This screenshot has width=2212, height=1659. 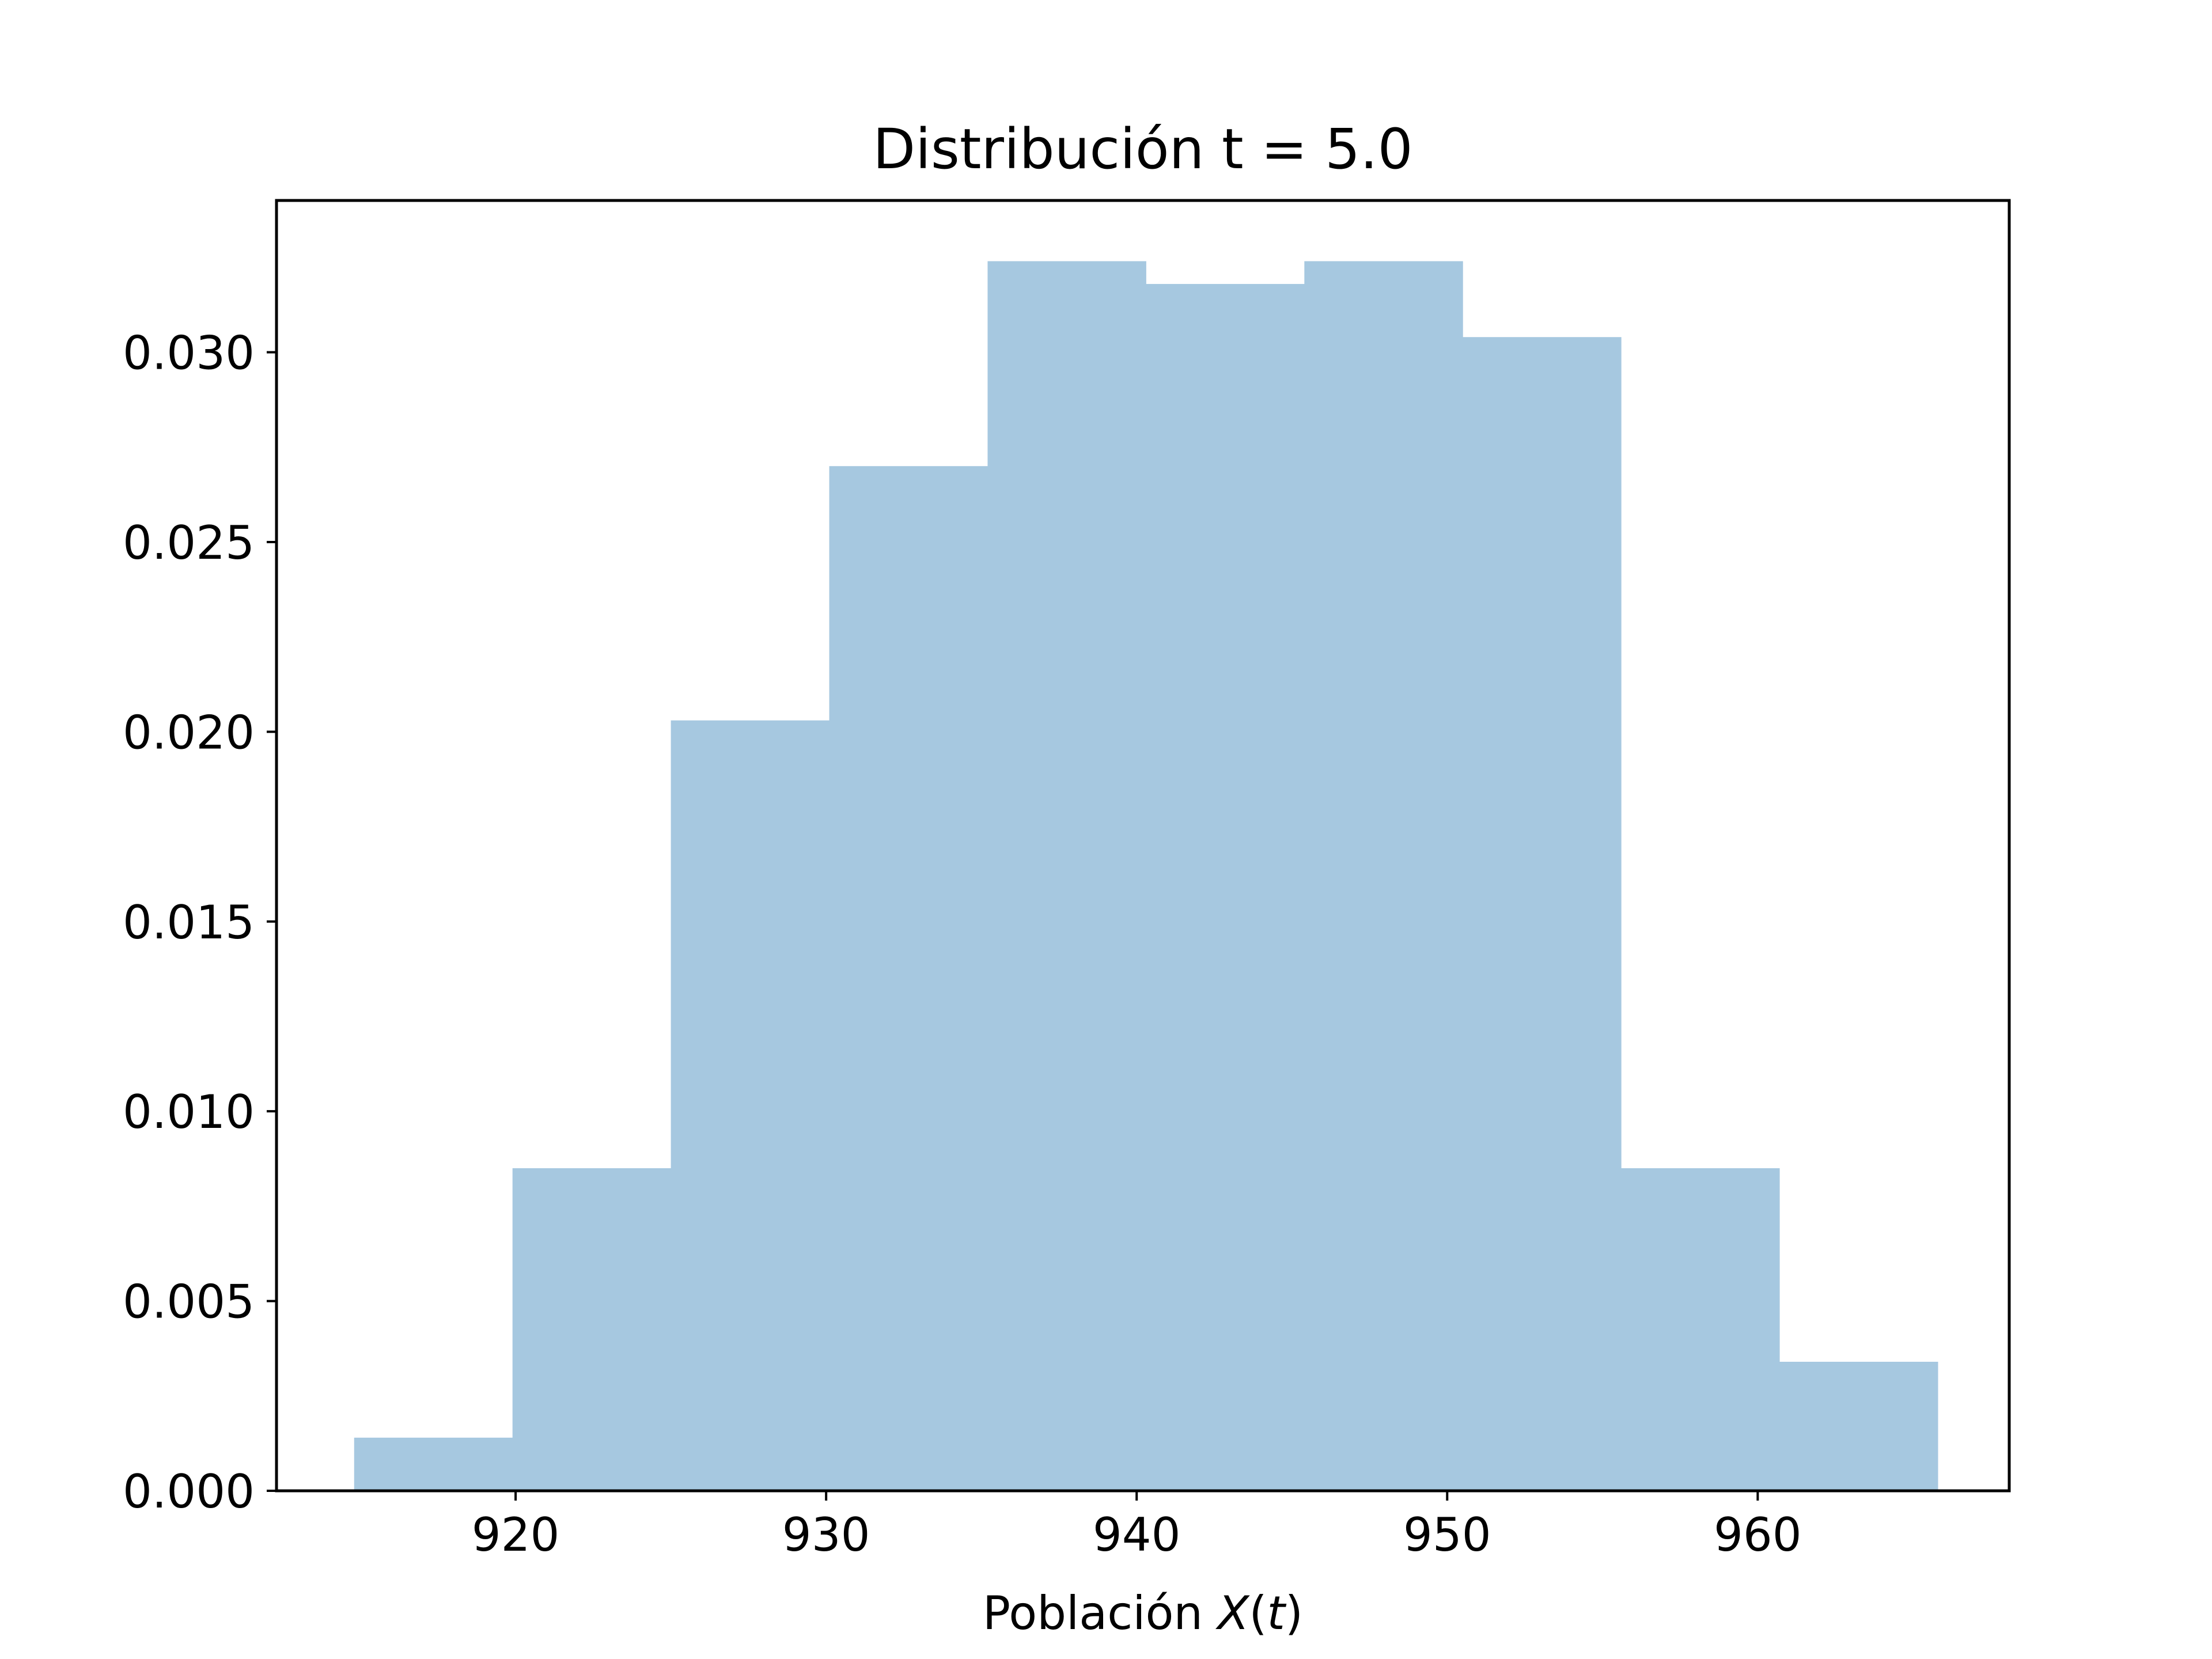 I want to click on x-axis-label-close: ), so click(x=1294, y=1613).